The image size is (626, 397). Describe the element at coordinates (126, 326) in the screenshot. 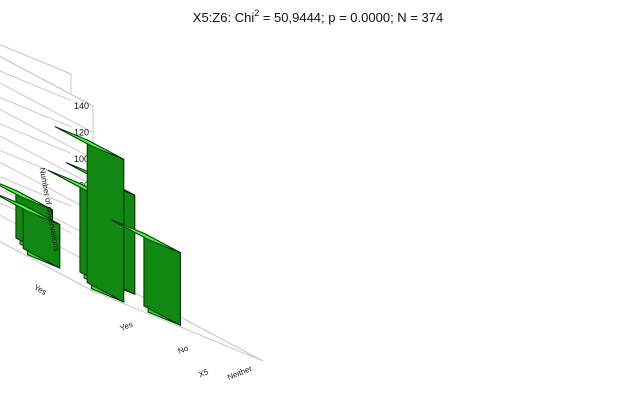

I see `x-category-label: Yes` at that location.